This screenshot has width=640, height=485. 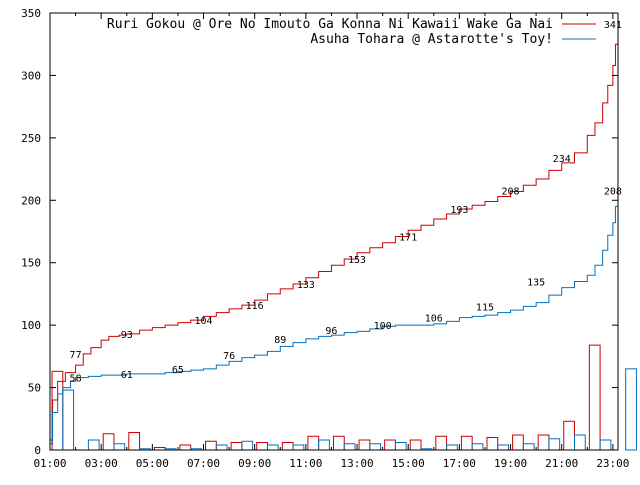 I want to click on y-tick-label: 0, so click(x=37, y=450).